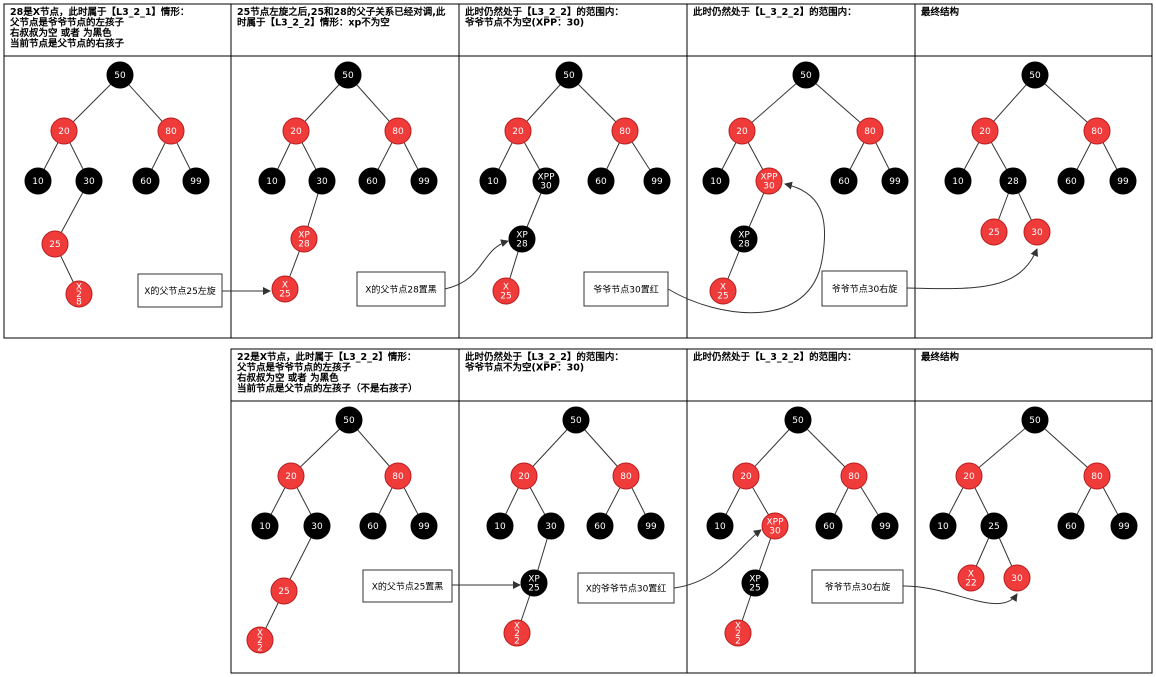  I want to click on r1p1-node-10: 10, so click(38, 181).